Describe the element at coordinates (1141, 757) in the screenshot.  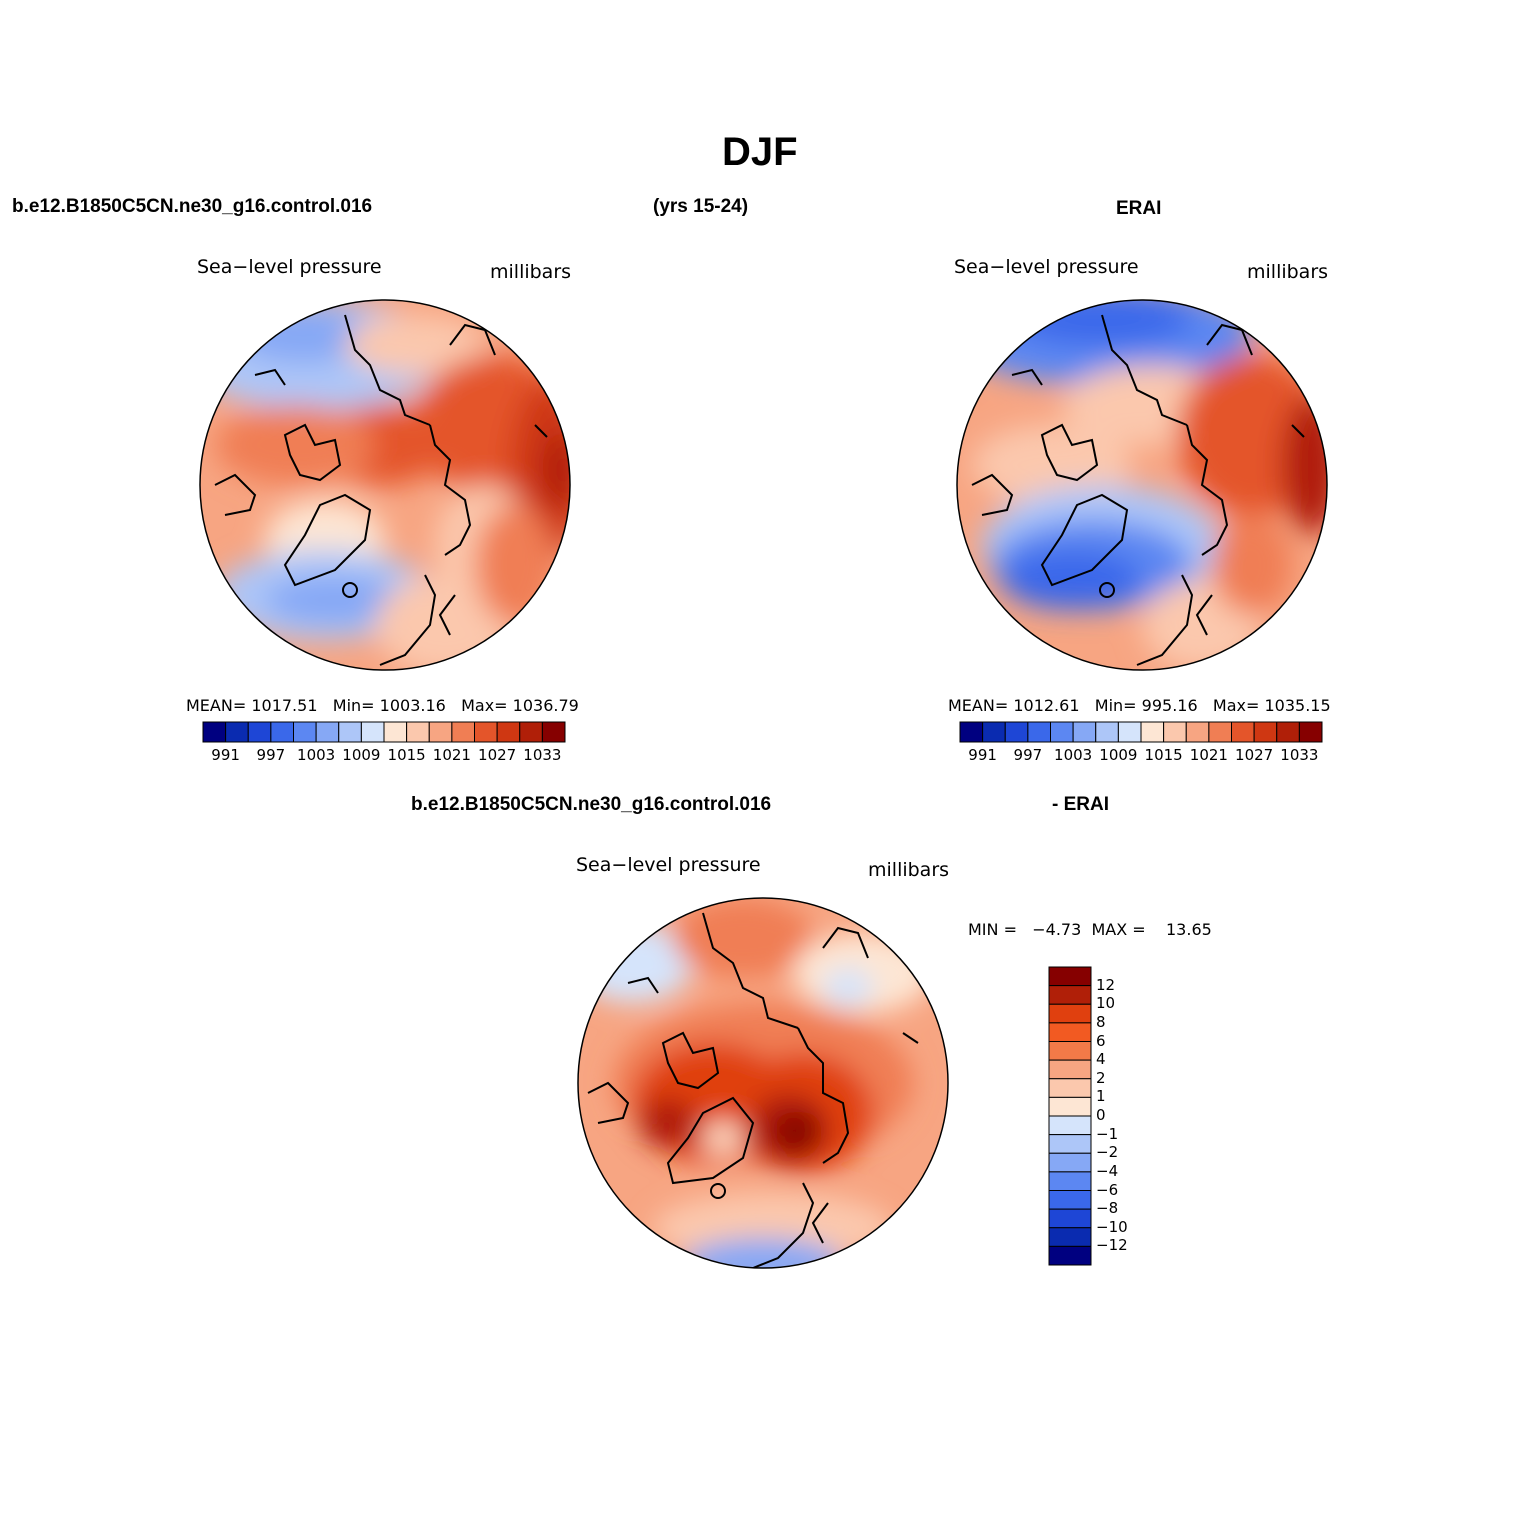
I see `obs-colorbar-labels: 991 997 1003 1009 1015 1021 1027 1033` at that location.